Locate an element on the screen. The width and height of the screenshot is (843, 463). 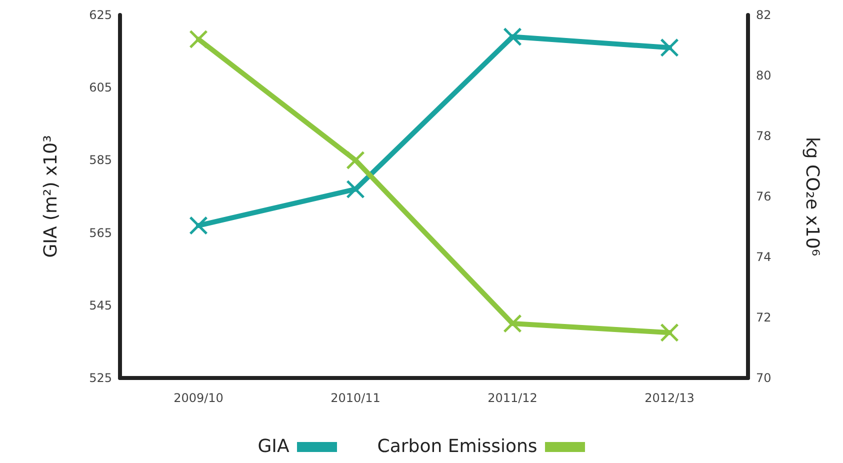
x-tick-label: 2010/11 is located at coordinates (355, 398).